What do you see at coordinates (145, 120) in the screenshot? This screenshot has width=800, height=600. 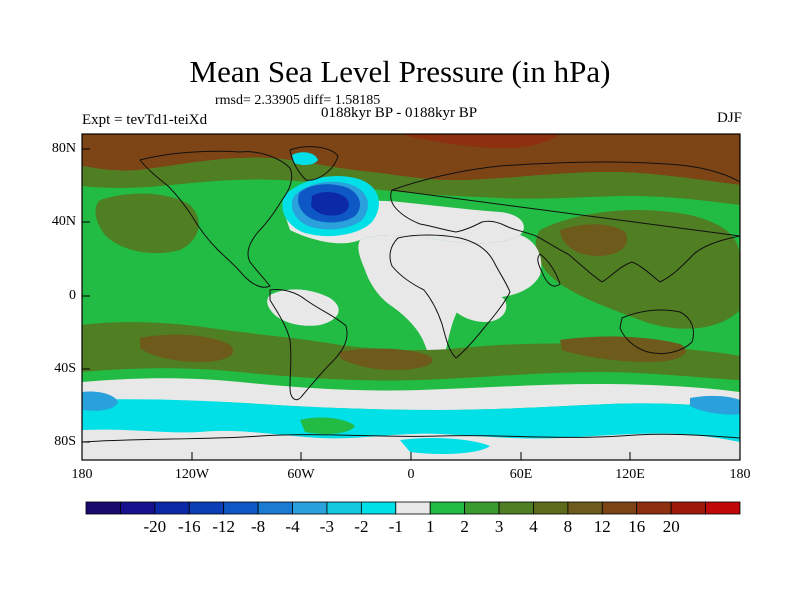 I see `experiment-label: Expt = tevTd1-teiXd` at bounding box center [145, 120].